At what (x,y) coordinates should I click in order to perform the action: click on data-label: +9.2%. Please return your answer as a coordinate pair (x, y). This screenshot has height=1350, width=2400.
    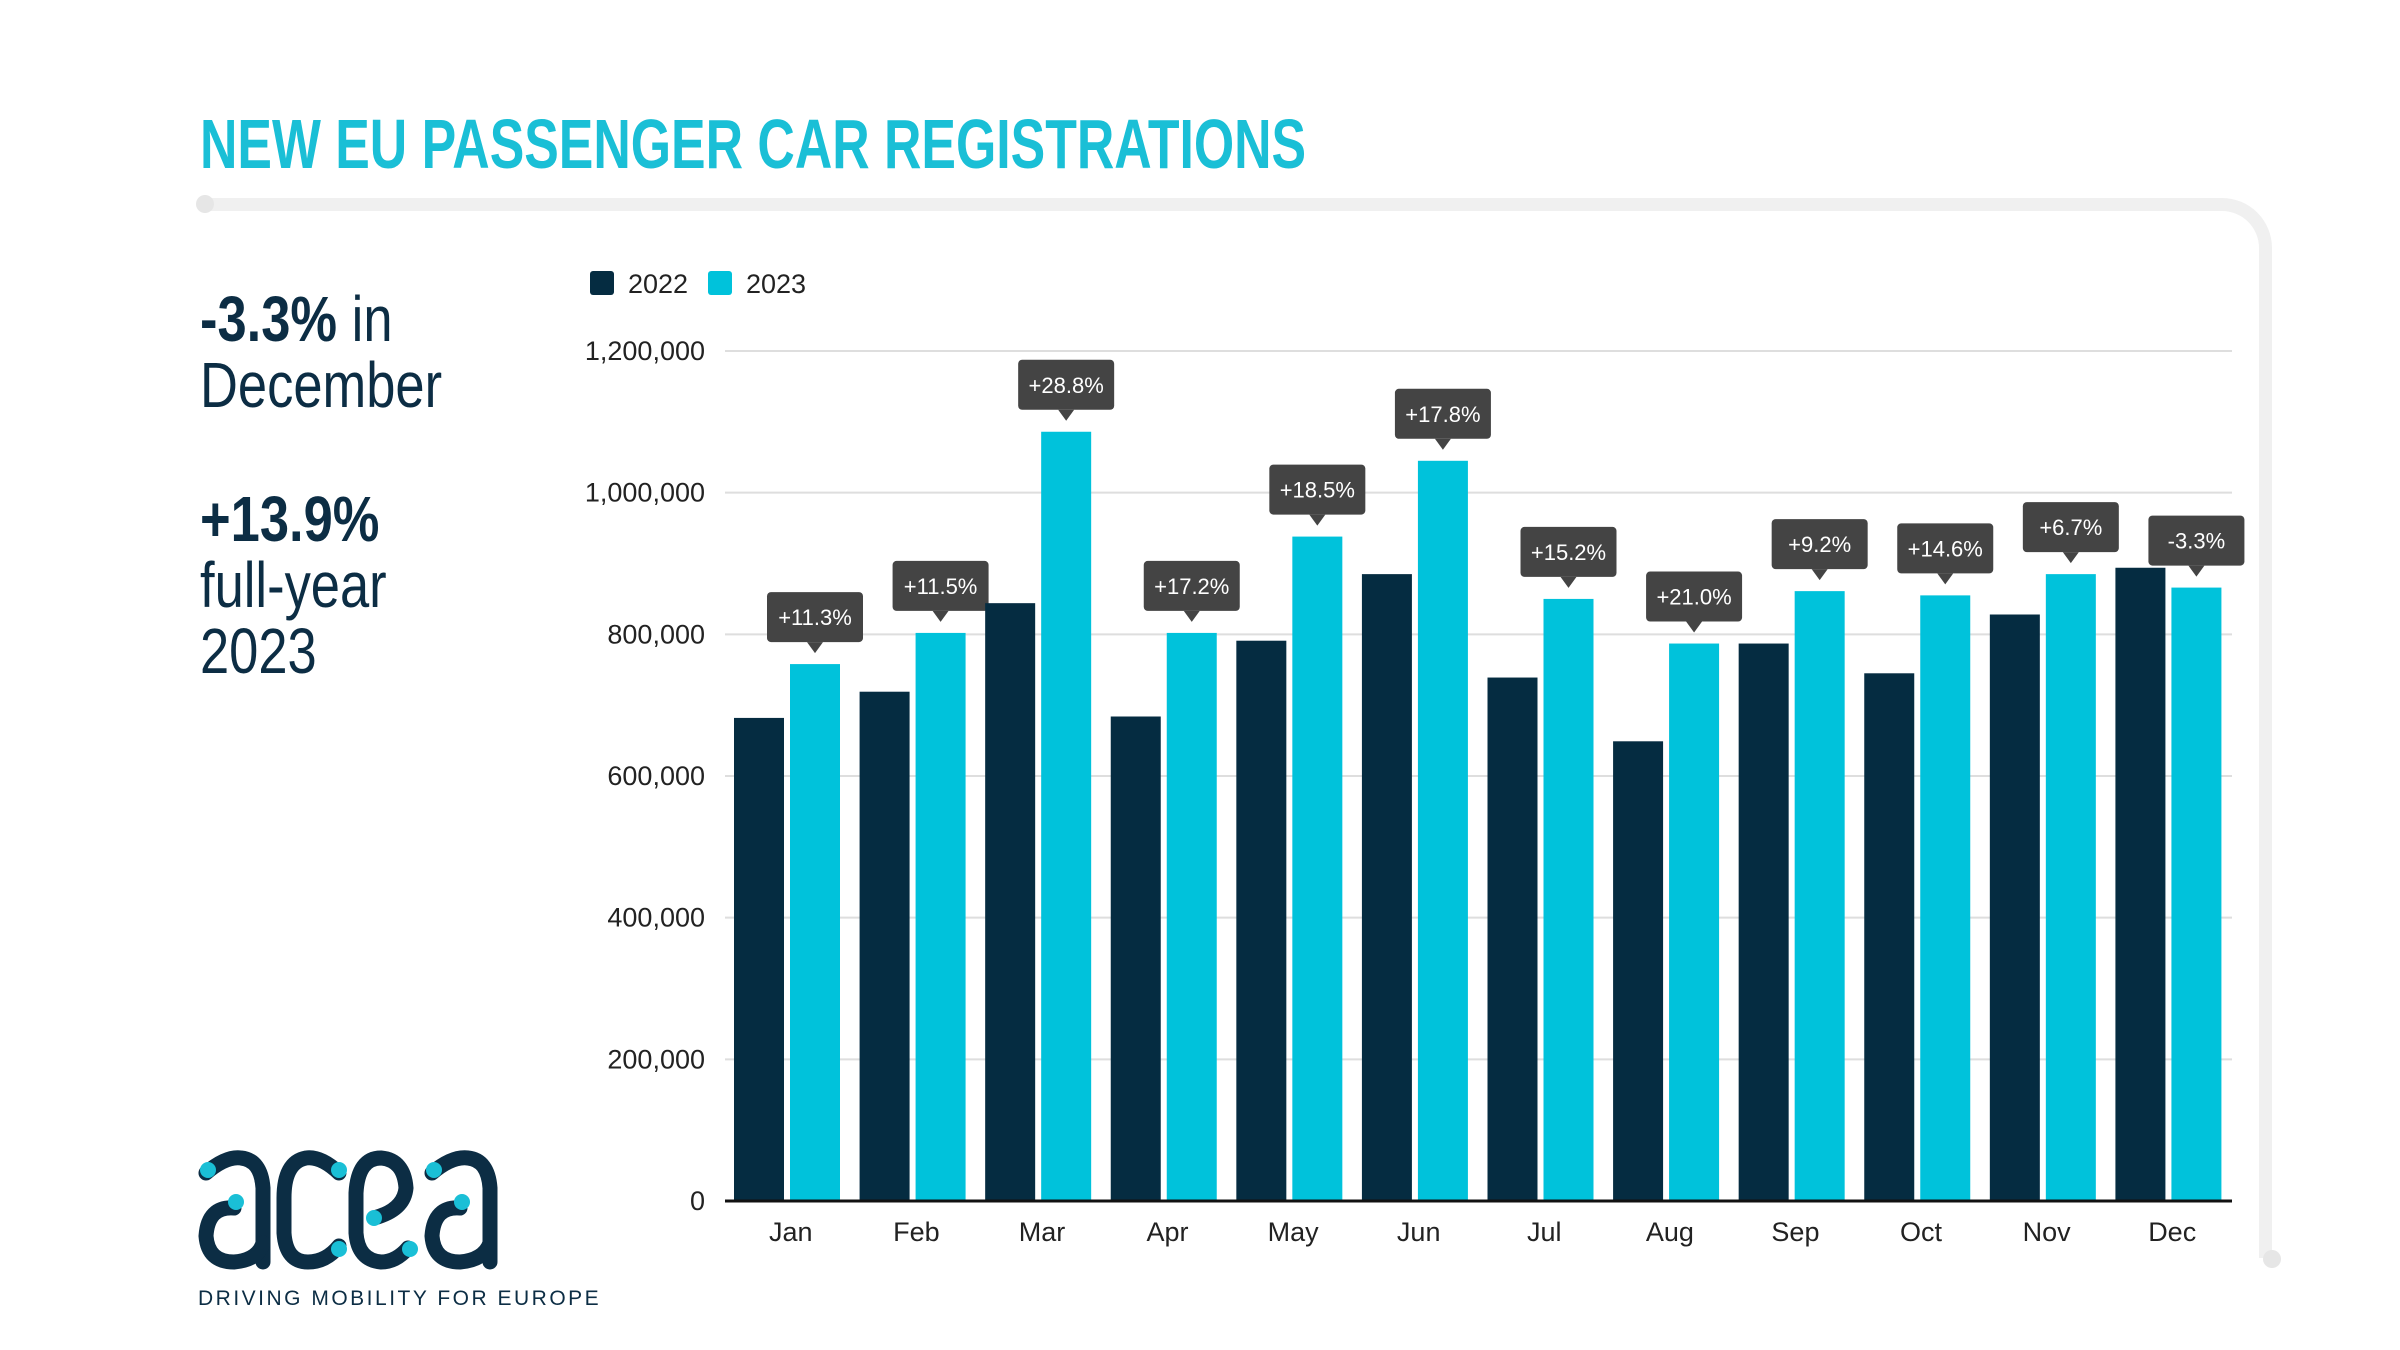
    Looking at the image, I should click on (1819, 544).